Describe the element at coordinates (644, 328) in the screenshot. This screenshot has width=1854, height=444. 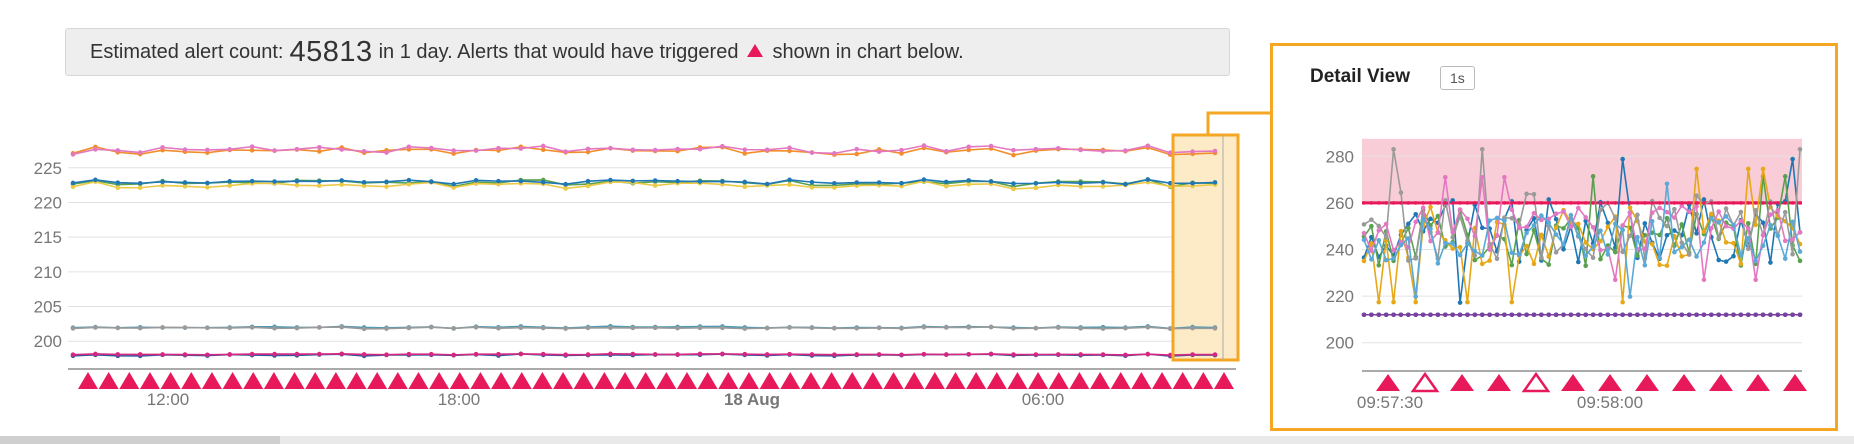
I see `series-line` at that location.